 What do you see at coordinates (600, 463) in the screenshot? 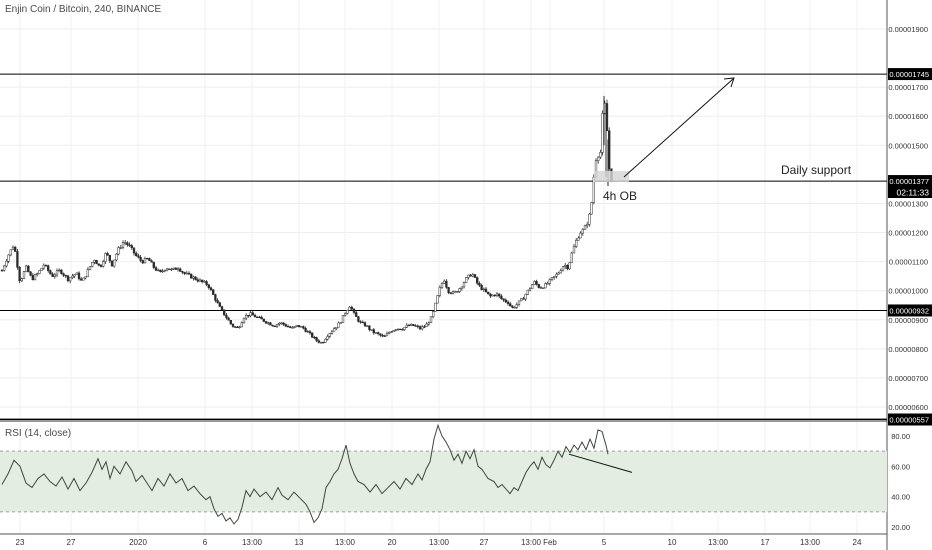
I see `rsi-divergence-trendline` at bounding box center [600, 463].